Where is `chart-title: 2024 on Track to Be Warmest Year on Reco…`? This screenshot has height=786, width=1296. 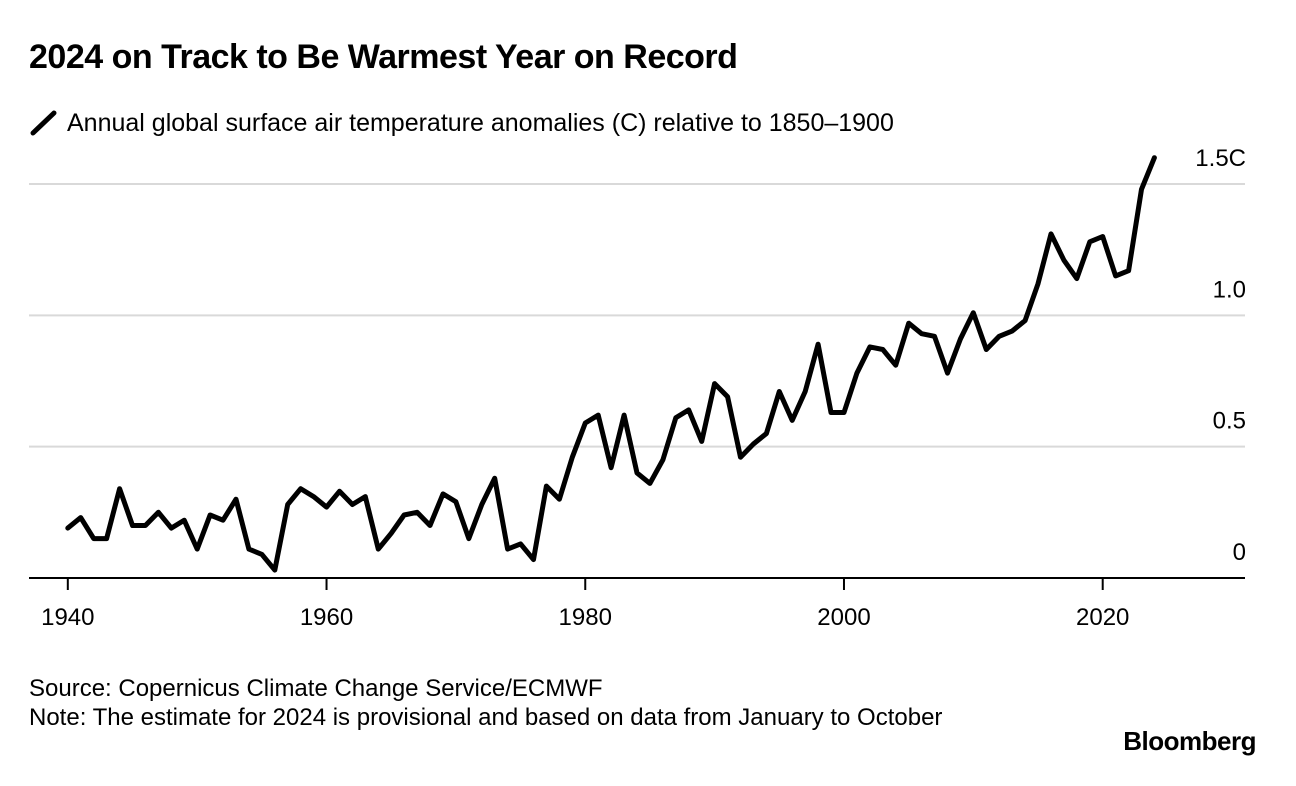 chart-title: 2024 on Track to Be Warmest Year on Reco… is located at coordinates (383, 57).